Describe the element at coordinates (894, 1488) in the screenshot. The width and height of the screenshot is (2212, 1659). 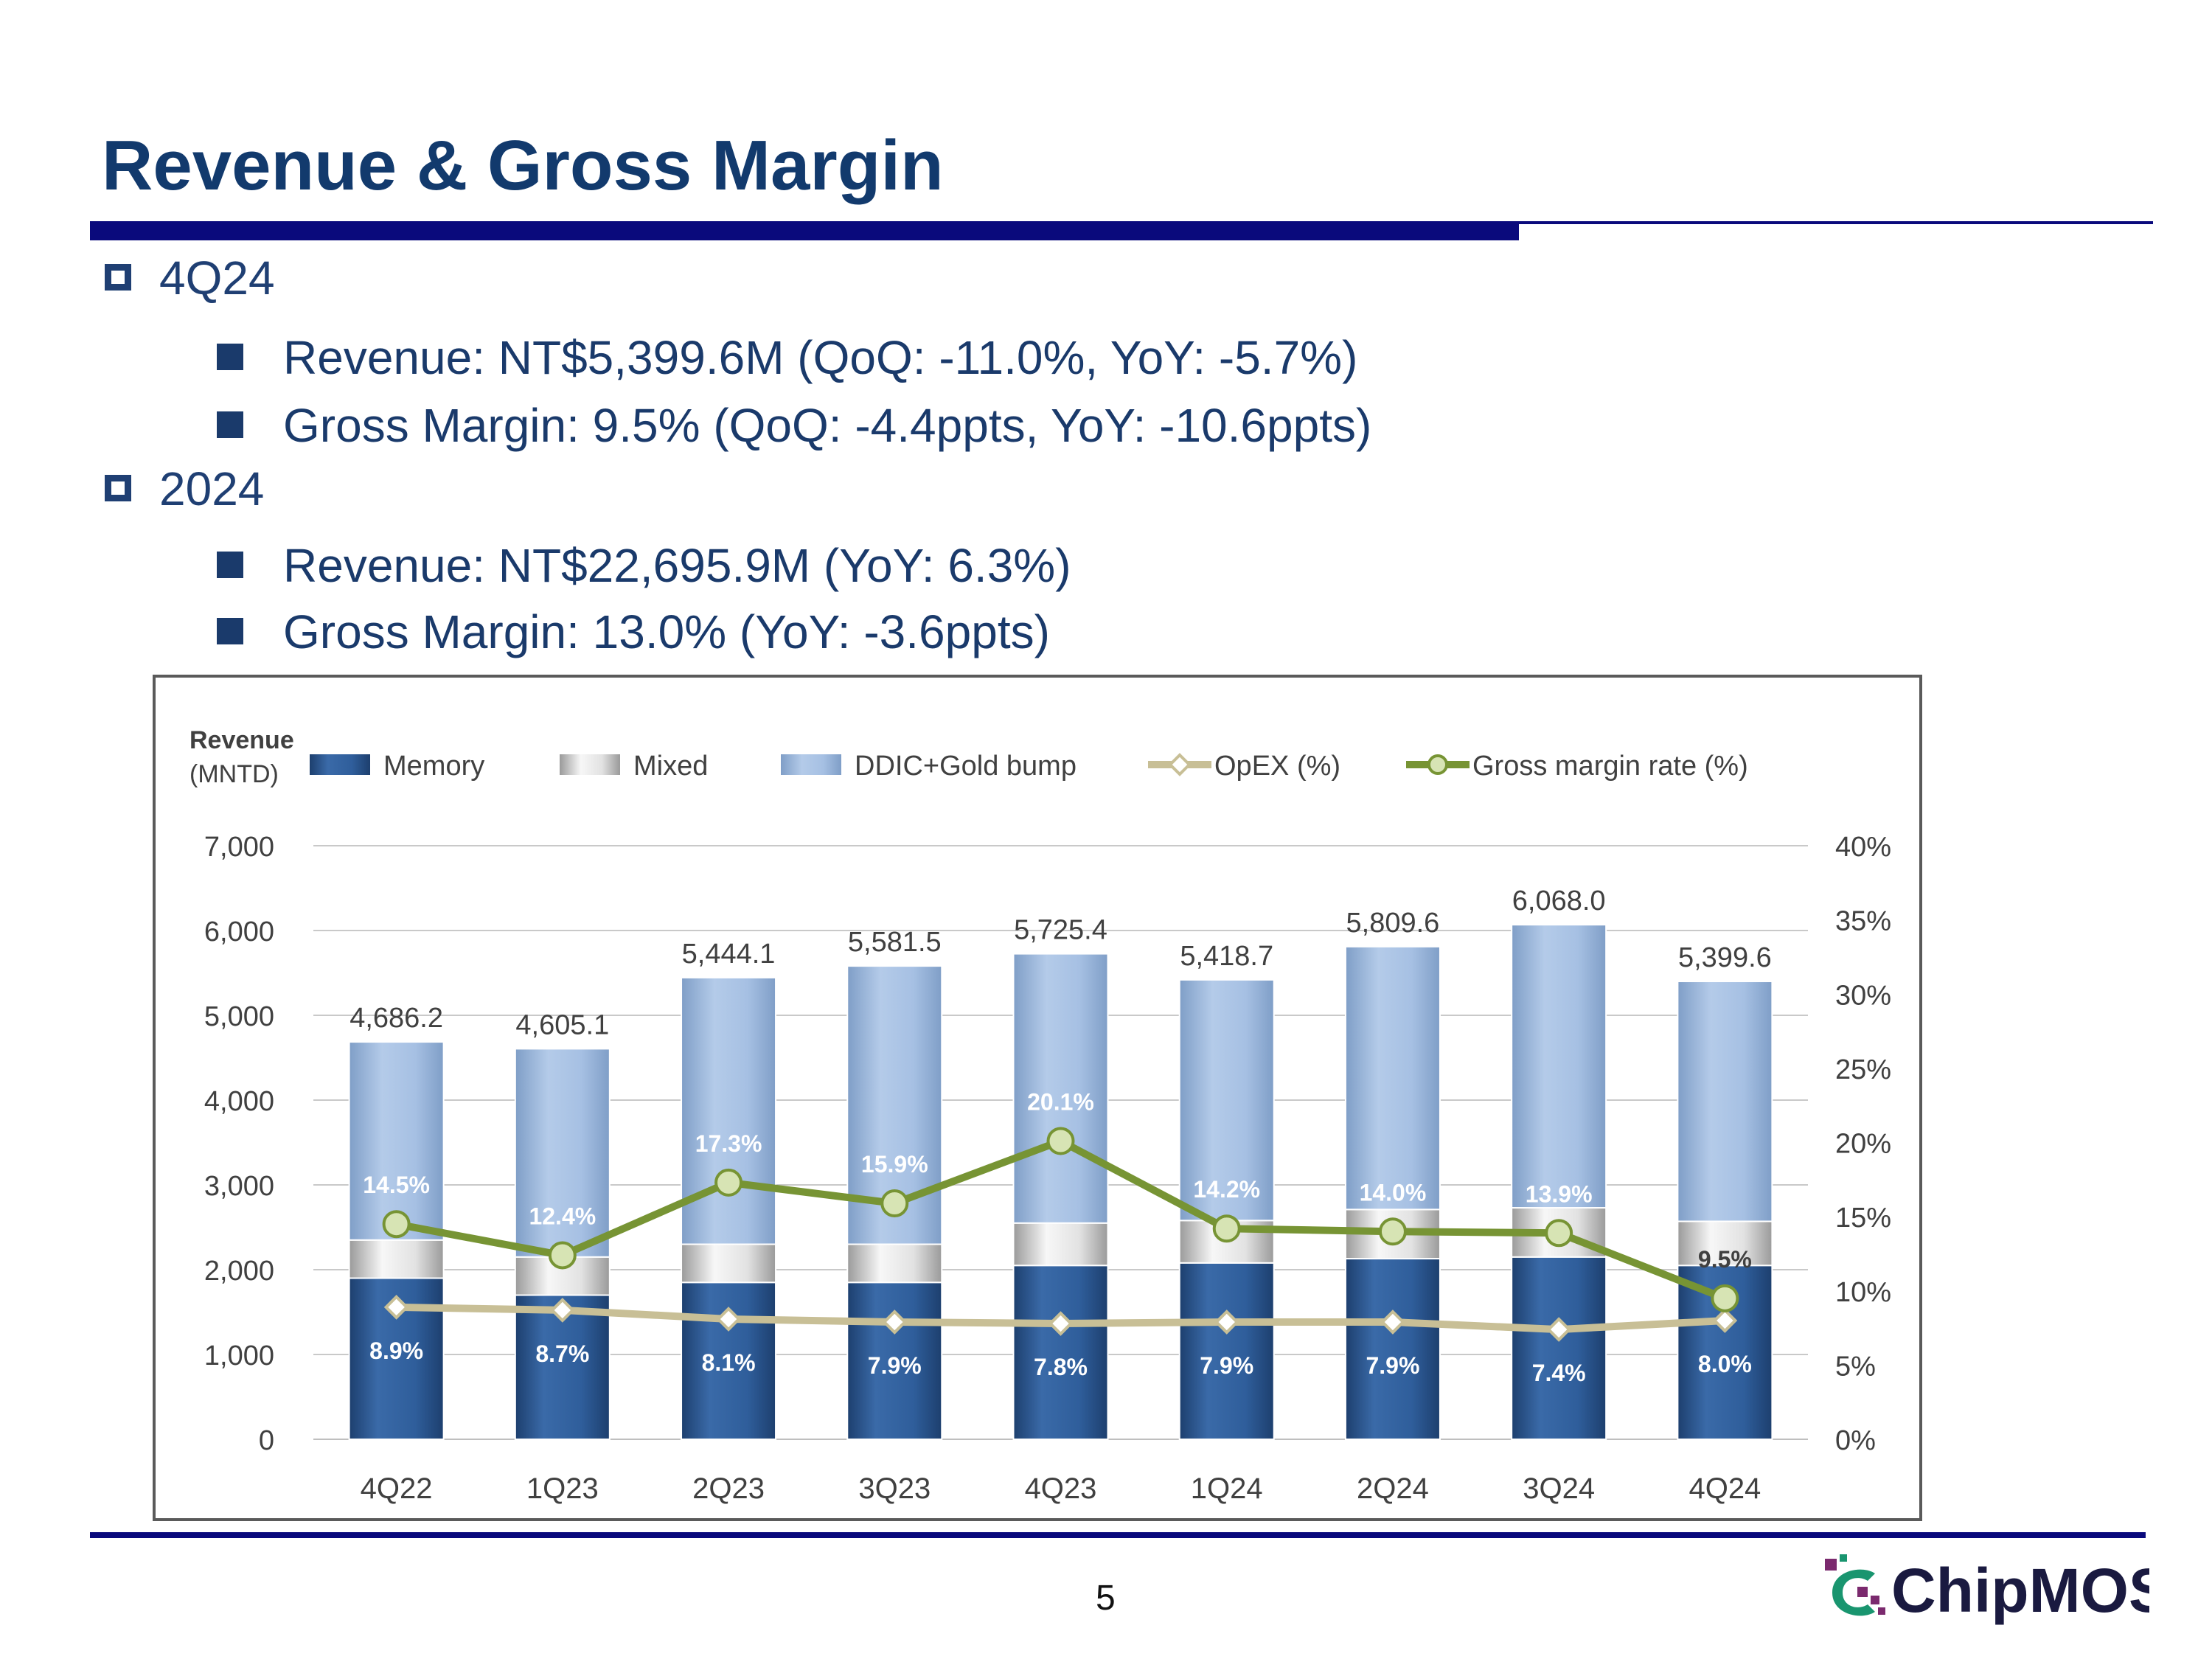
I see `x-tick-label: 3Q23` at that location.